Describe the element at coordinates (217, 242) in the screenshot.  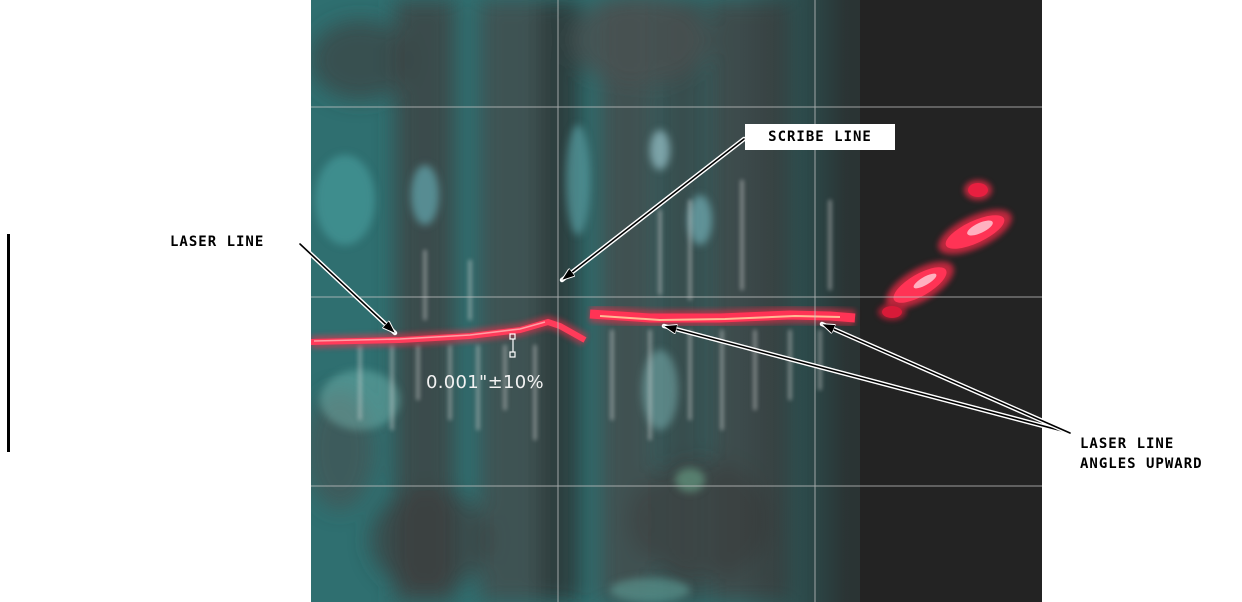
I see `laser-line-label: LASER LINE` at that location.